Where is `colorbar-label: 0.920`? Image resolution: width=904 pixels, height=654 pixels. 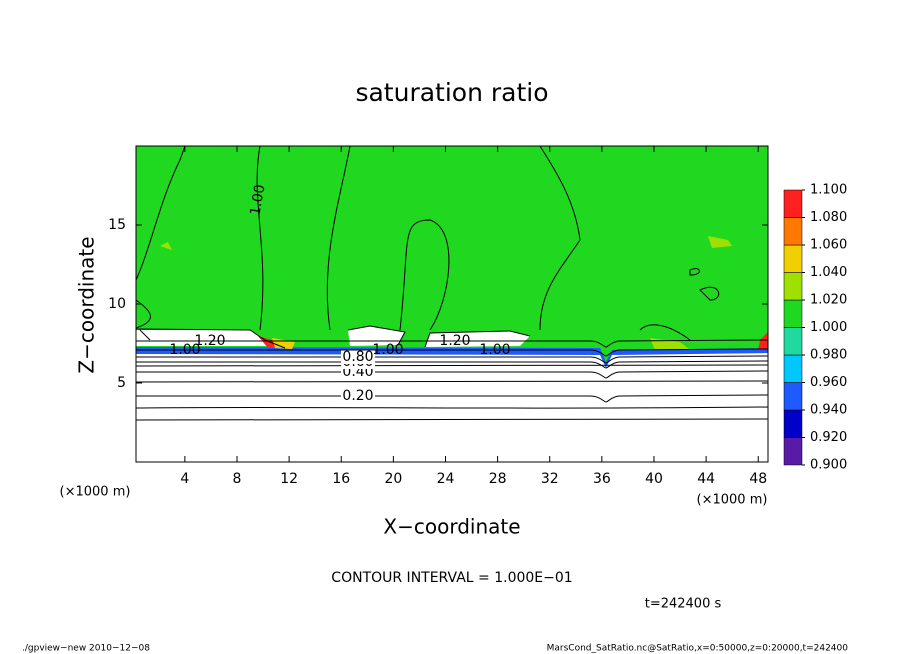 colorbar-label: 0.920 is located at coordinates (828, 437).